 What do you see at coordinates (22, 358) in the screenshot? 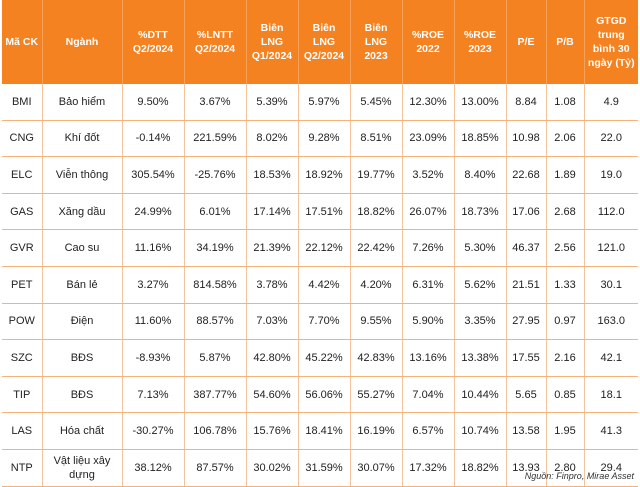
I see `ticker-cell: SZC` at bounding box center [22, 358].